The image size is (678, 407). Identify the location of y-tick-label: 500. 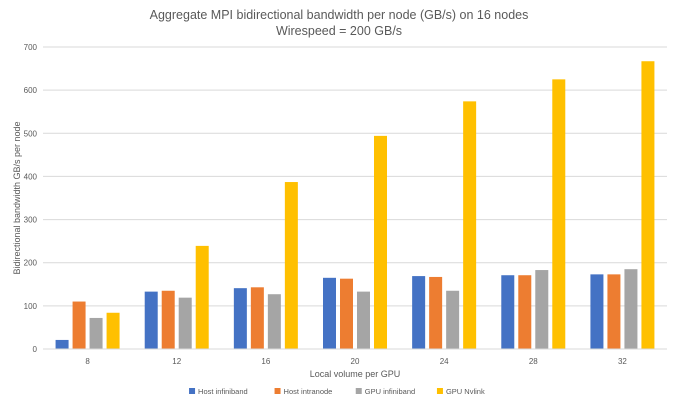
(31, 133).